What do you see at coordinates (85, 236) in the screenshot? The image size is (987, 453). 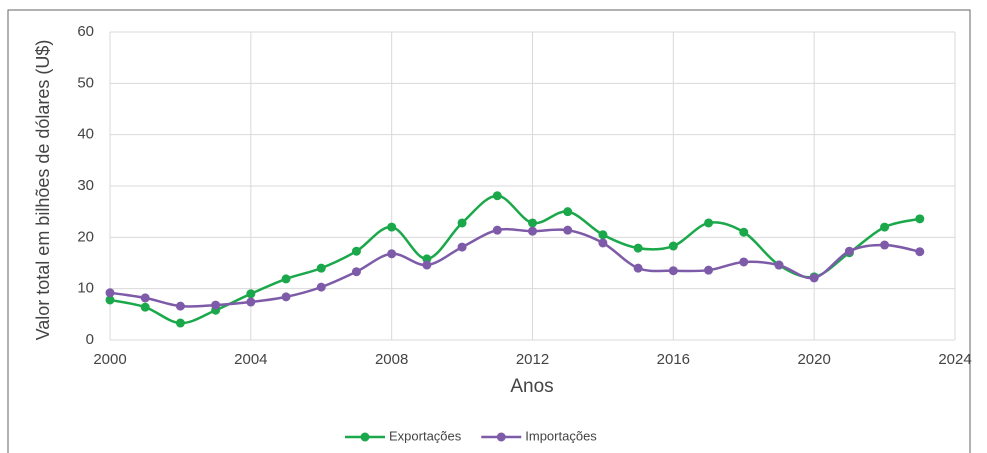 I see `y-tick-label: 20` at bounding box center [85, 236].